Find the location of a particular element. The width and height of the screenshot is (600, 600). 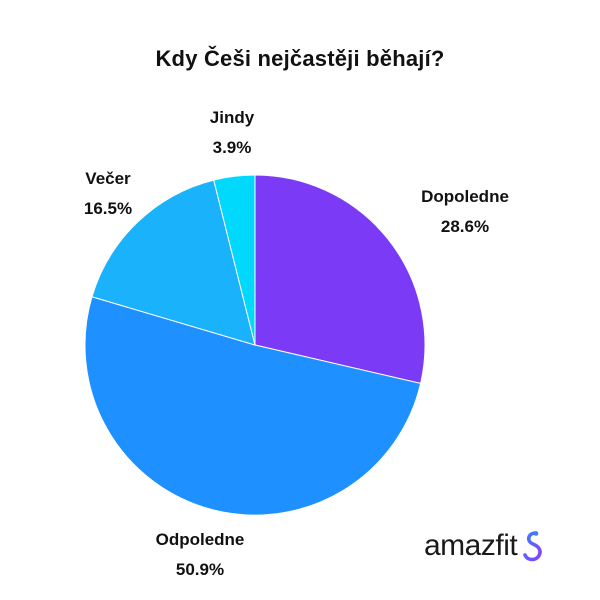

brand-name: amazfit is located at coordinates (471, 545).